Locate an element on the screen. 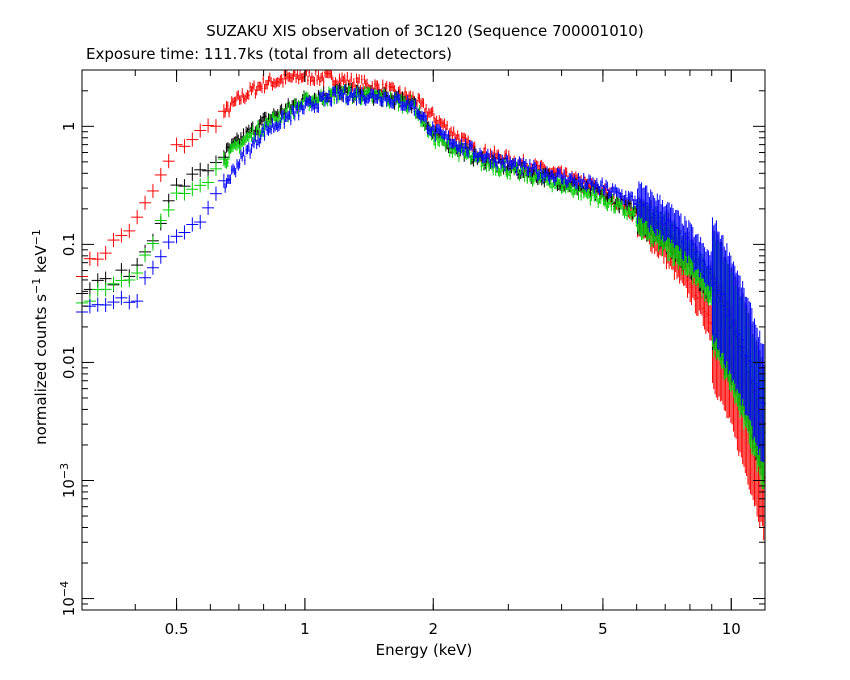 The height and width of the screenshot is (680, 850). x-axis-label: Energy (keV) is located at coordinates (424, 650).